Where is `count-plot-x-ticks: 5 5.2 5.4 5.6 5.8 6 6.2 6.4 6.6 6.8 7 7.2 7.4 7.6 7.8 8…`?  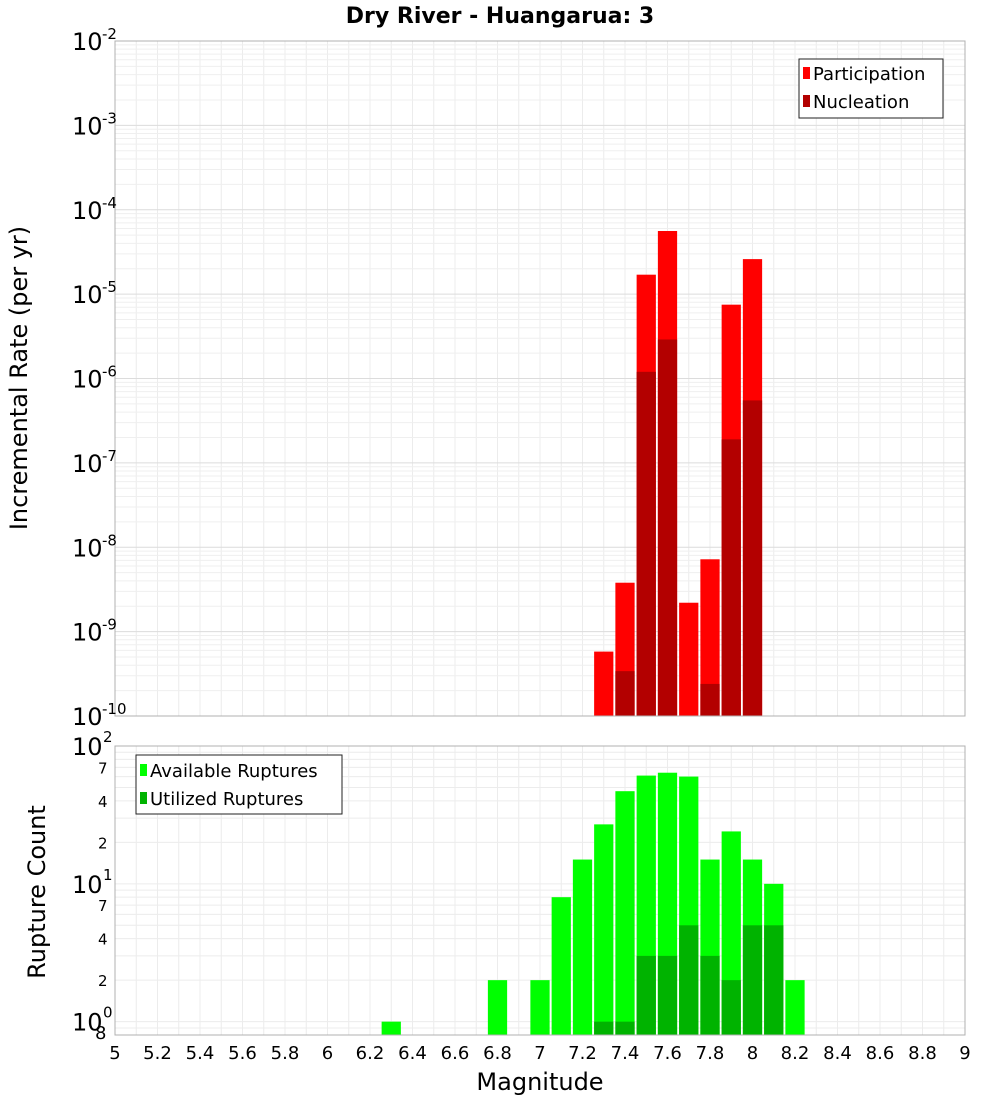 count-plot-x-ticks: 5 5.2 5.4 5.6 5.8 6 6.2 6.4 6.6 6.8 7 7.2 7.4 7.6 7.8 8… is located at coordinates (539, 1053).